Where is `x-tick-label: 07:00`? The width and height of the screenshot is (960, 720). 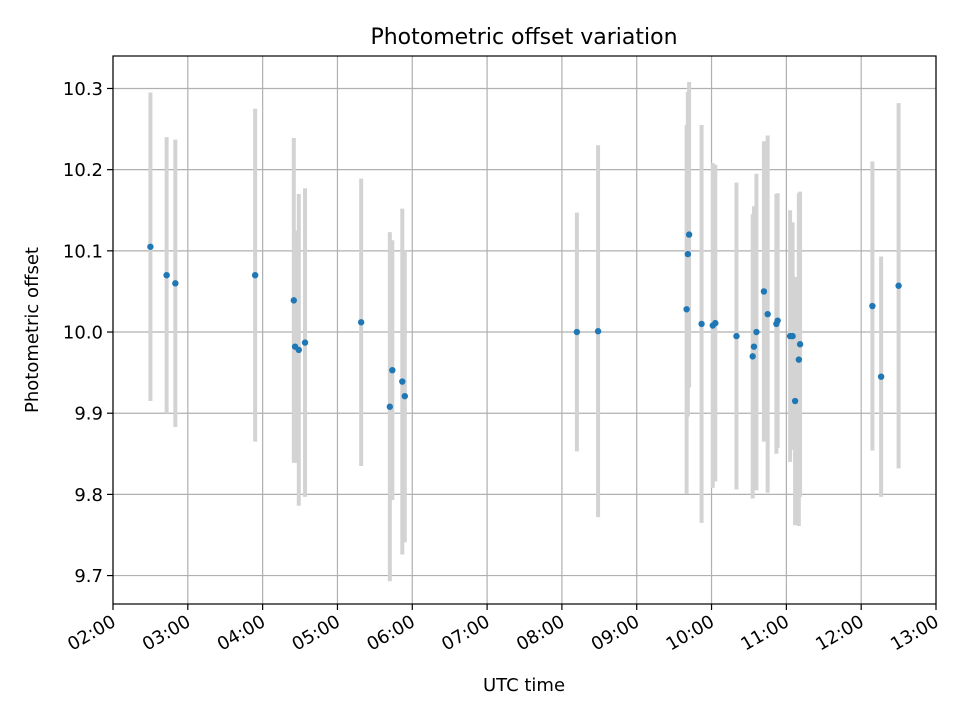 x-tick-label: 07:00 is located at coordinates (465, 633).